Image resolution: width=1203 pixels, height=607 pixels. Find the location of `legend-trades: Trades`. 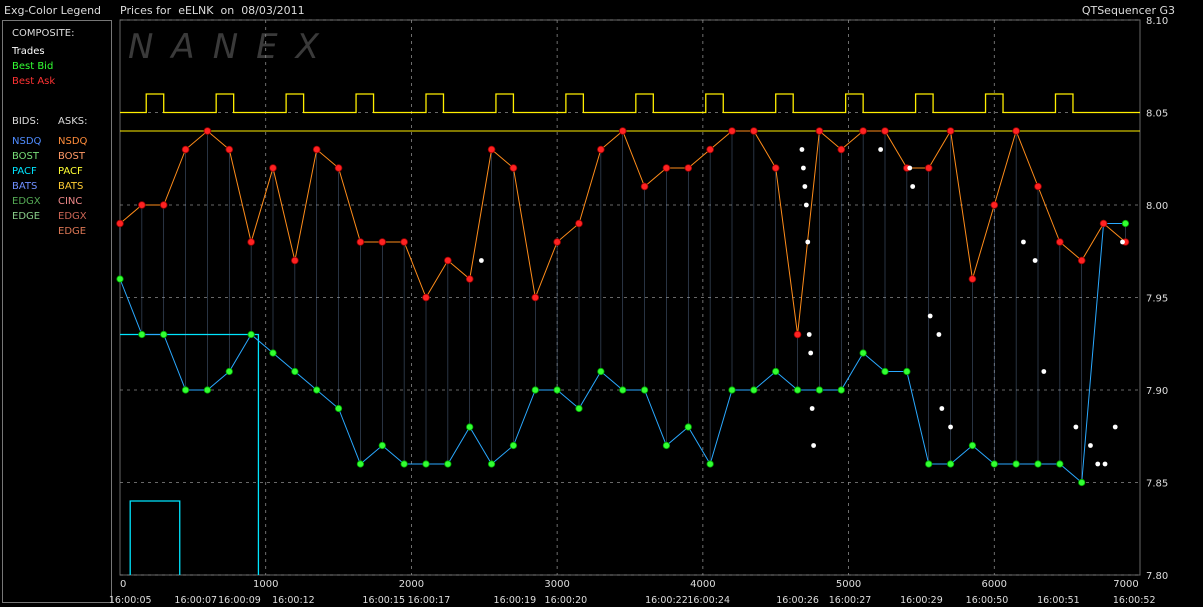

legend-trades: Trades is located at coordinates (28, 51).